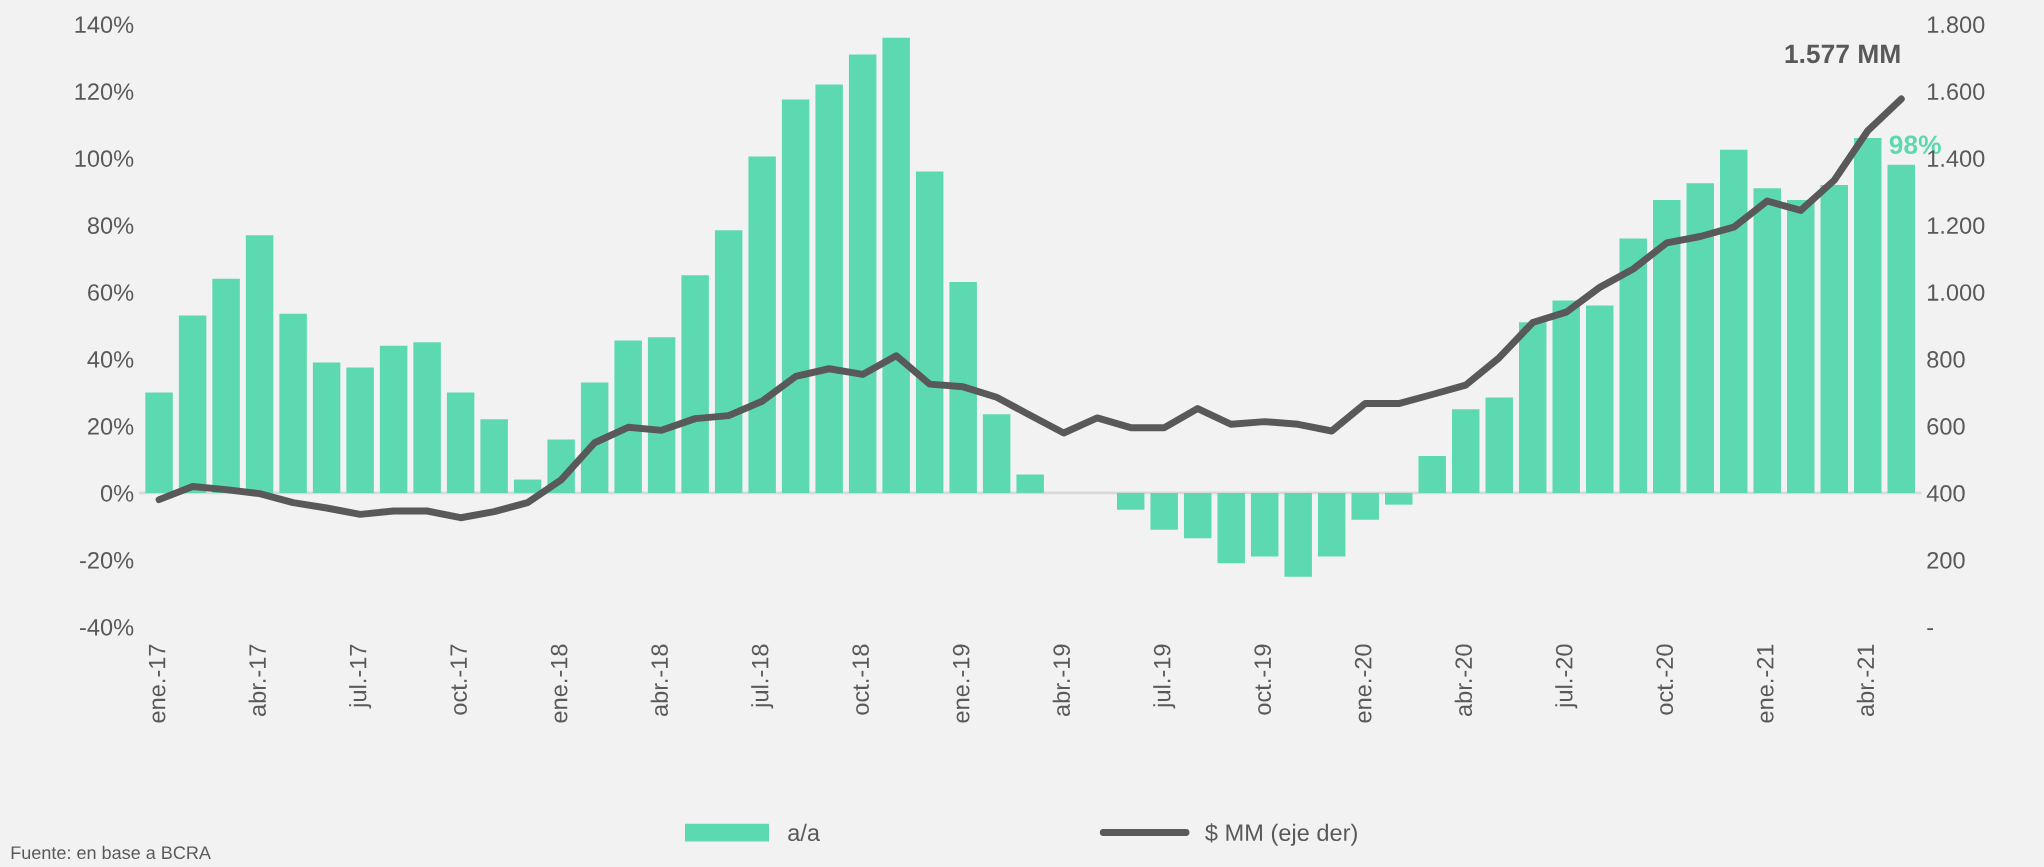 The image size is (2044, 867). Describe the element at coordinates (1164, 676) in the screenshot. I see `x-tick-label: jul.-19` at that location.